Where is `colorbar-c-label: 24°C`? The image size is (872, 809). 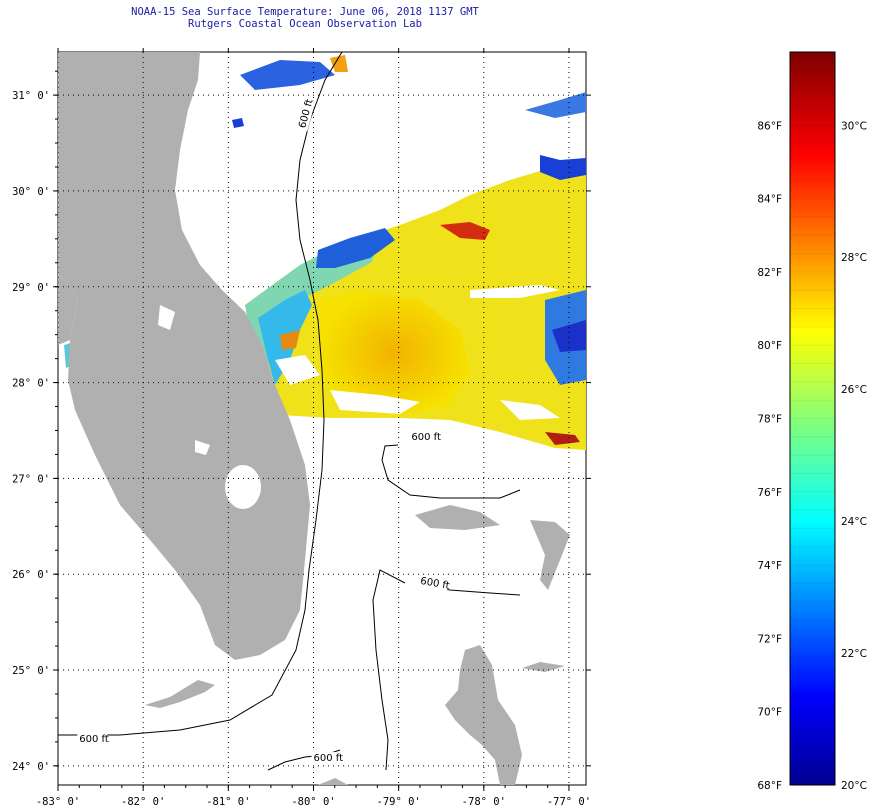
colorbar-c-label: 24°C is located at coordinates (854, 522).